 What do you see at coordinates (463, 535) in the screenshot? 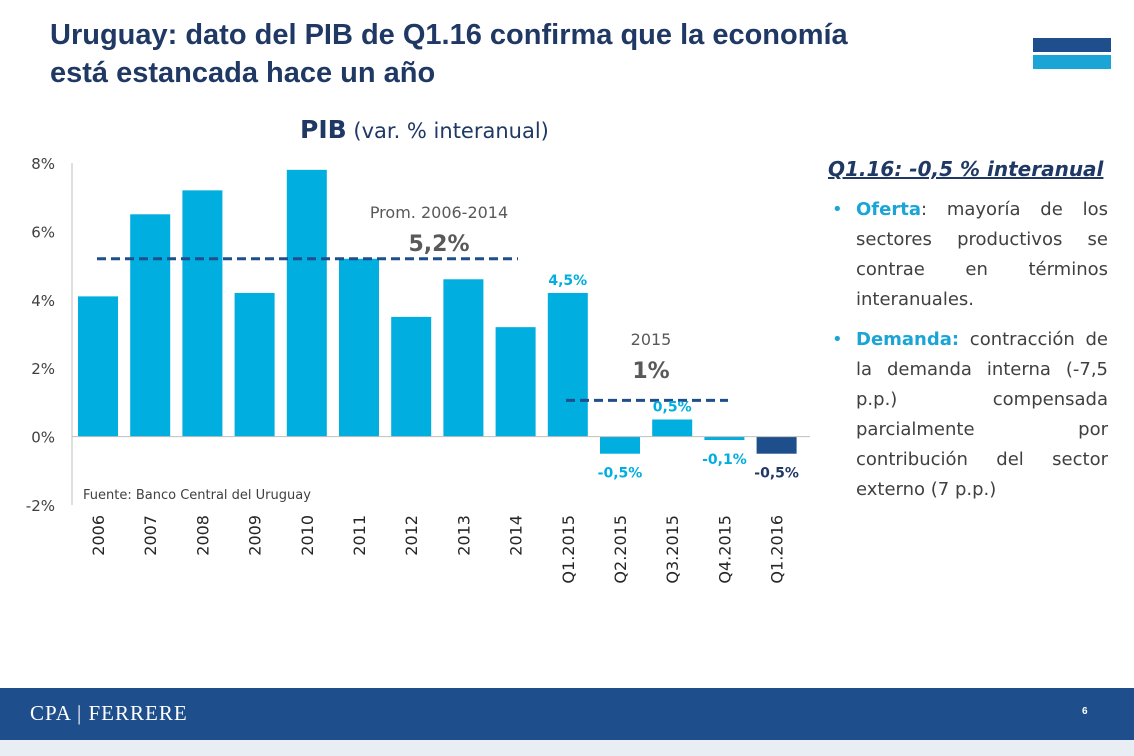
I see `x-tick-label: 2013` at bounding box center [463, 535].